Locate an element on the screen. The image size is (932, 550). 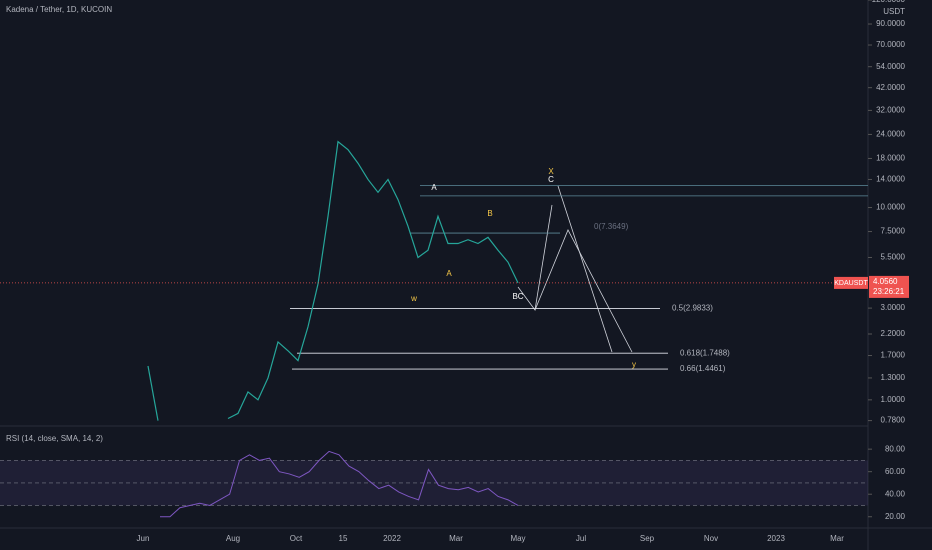
x-tick-label: Aug is located at coordinates (233, 538).